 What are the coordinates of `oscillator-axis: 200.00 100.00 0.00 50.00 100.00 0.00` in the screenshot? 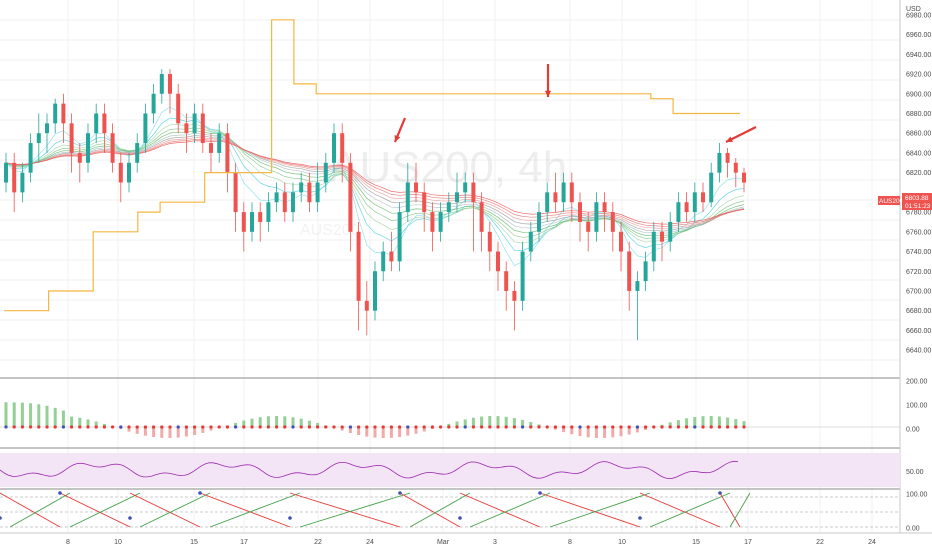 It's located at (917, 456).